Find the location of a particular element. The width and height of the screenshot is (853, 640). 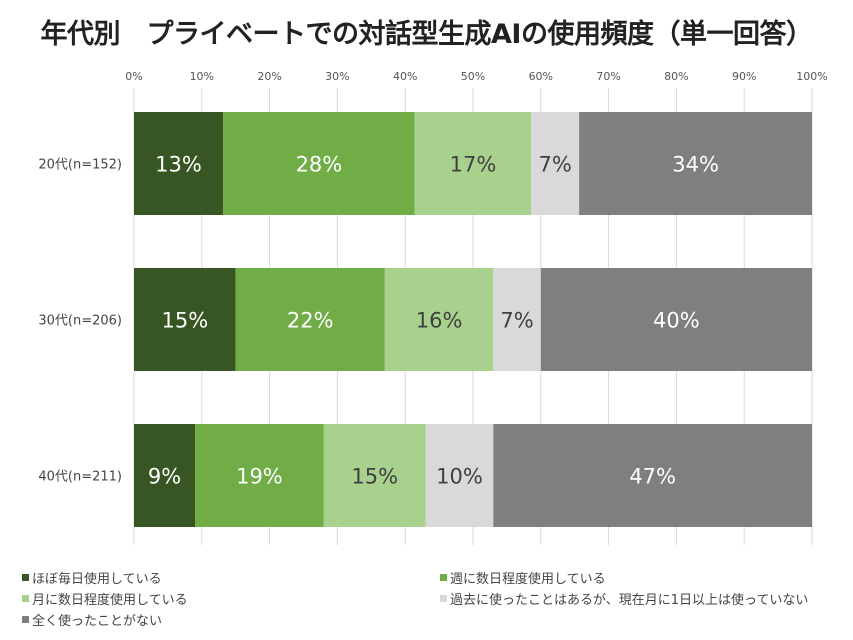

data-label: 47% is located at coordinates (652, 477).